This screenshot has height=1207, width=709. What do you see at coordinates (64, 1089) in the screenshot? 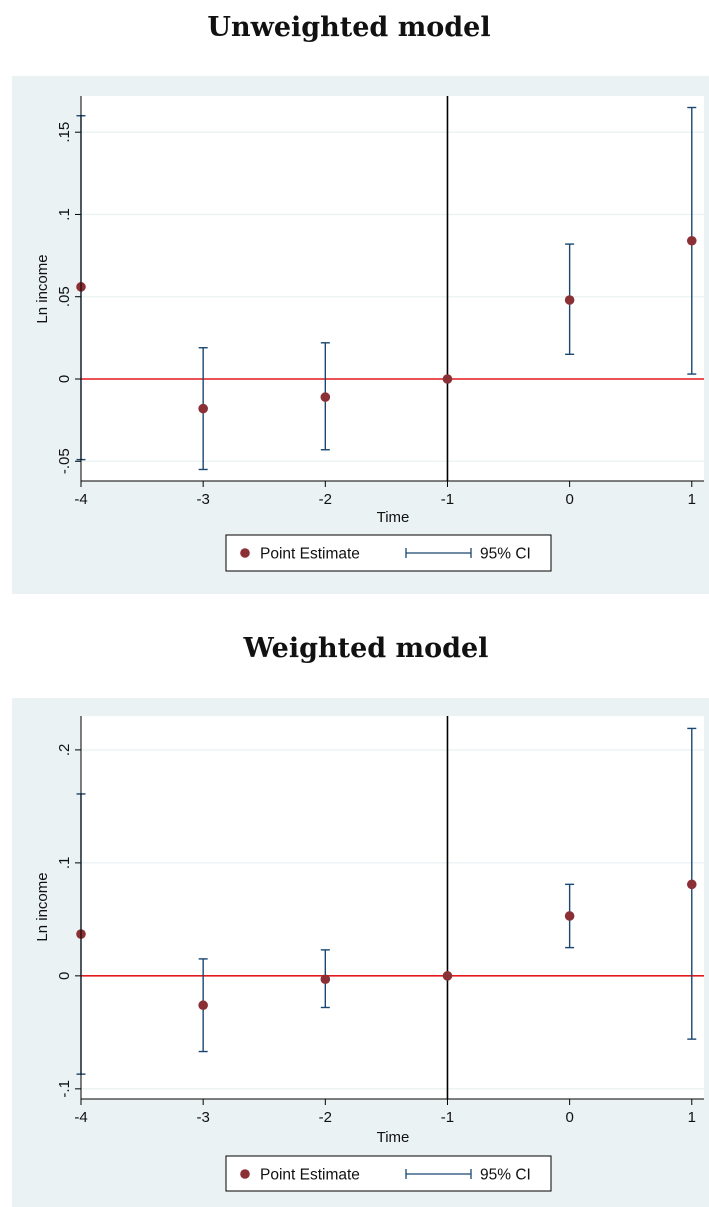
I see `y-tick-label: -.1` at bounding box center [64, 1089].